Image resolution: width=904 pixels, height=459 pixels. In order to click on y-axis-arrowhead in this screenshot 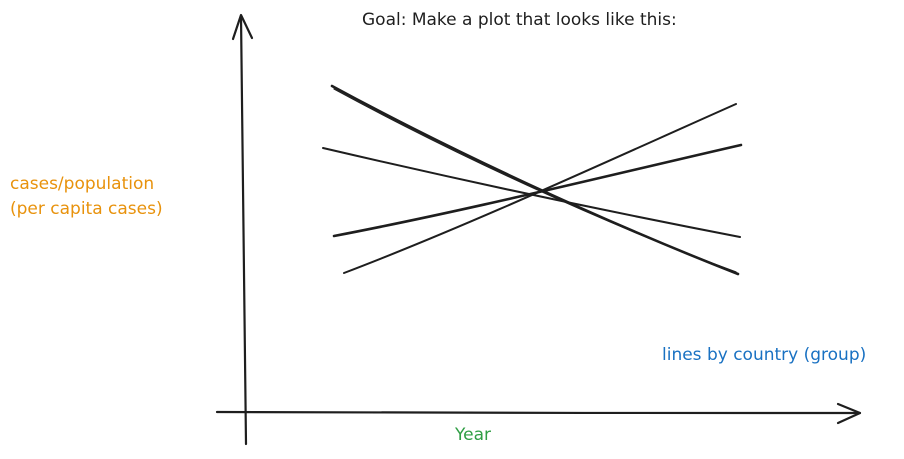, I will do `click(242, 27)`.